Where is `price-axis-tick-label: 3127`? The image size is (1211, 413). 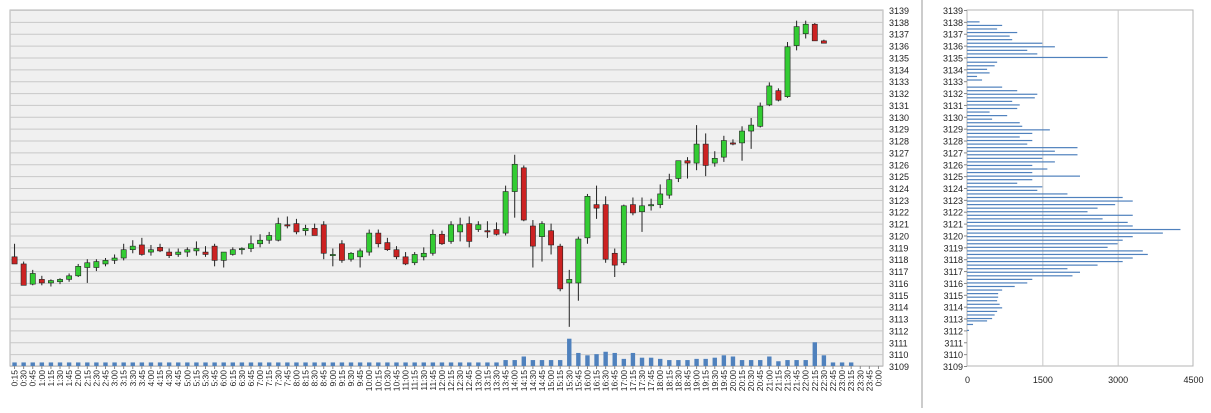
price-axis-tick-label: 3127 is located at coordinates (899, 153).